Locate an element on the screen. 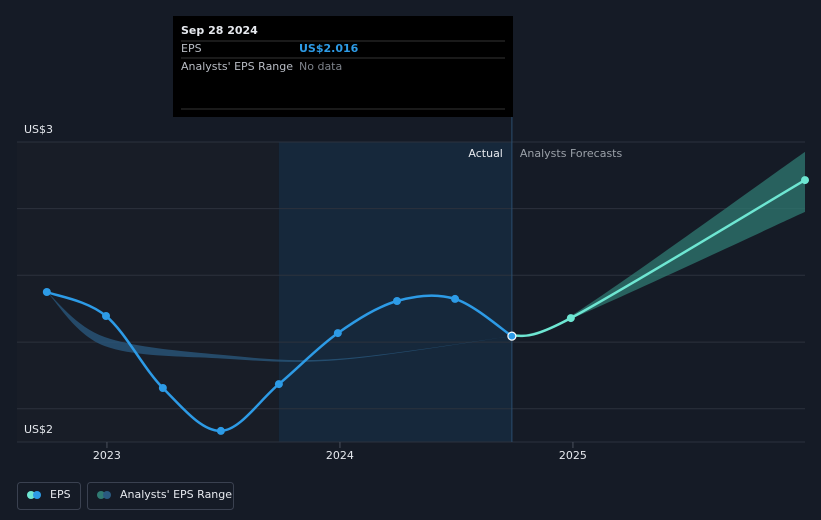  x-tick-label: 2023 is located at coordinates (107, 455).